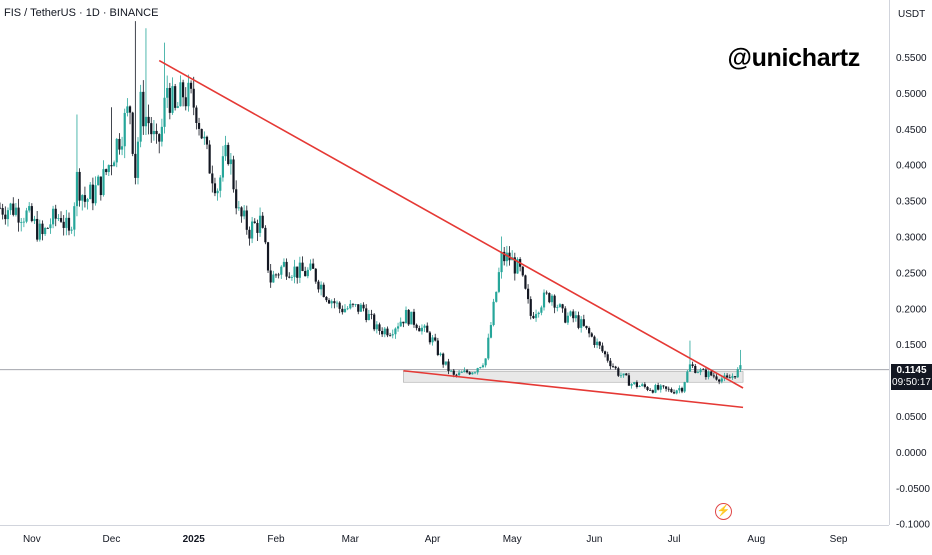 The image size is (932, 555). Describe the element at coordinates (723, 511) in the screenshot. I see `lightning-bolt-icon: ⚡` at that location.